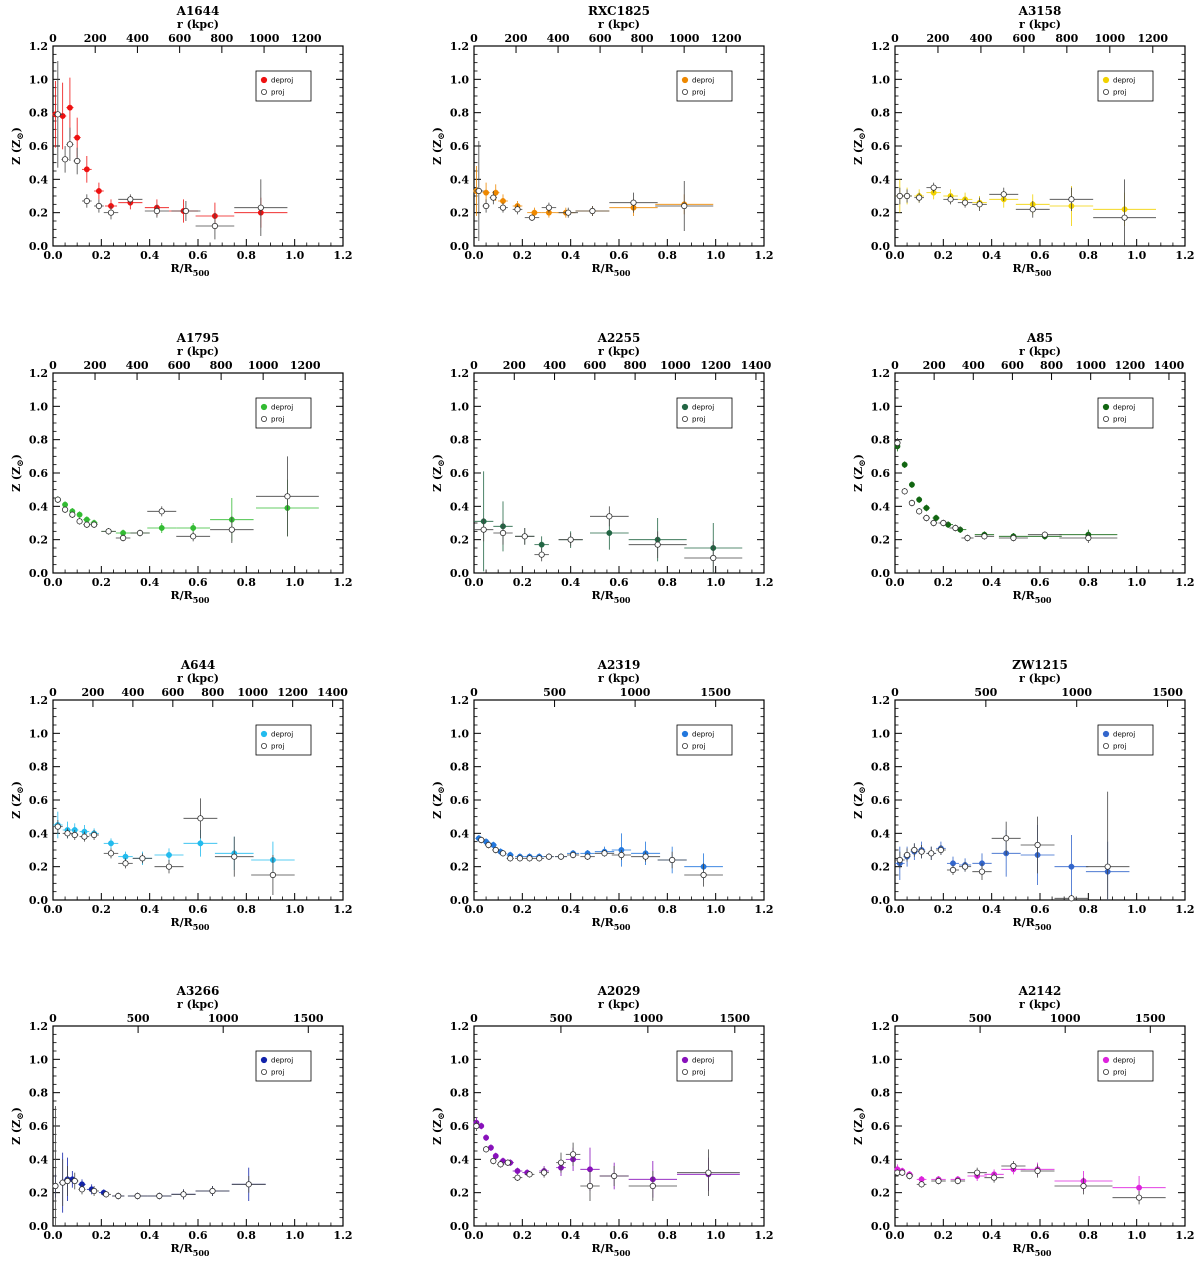 The image size is (1200, 1266). Describe the element at coordinates (439, 473) in the screenshot. I see `y-axis-title: Z (Z⊙)` at that location.